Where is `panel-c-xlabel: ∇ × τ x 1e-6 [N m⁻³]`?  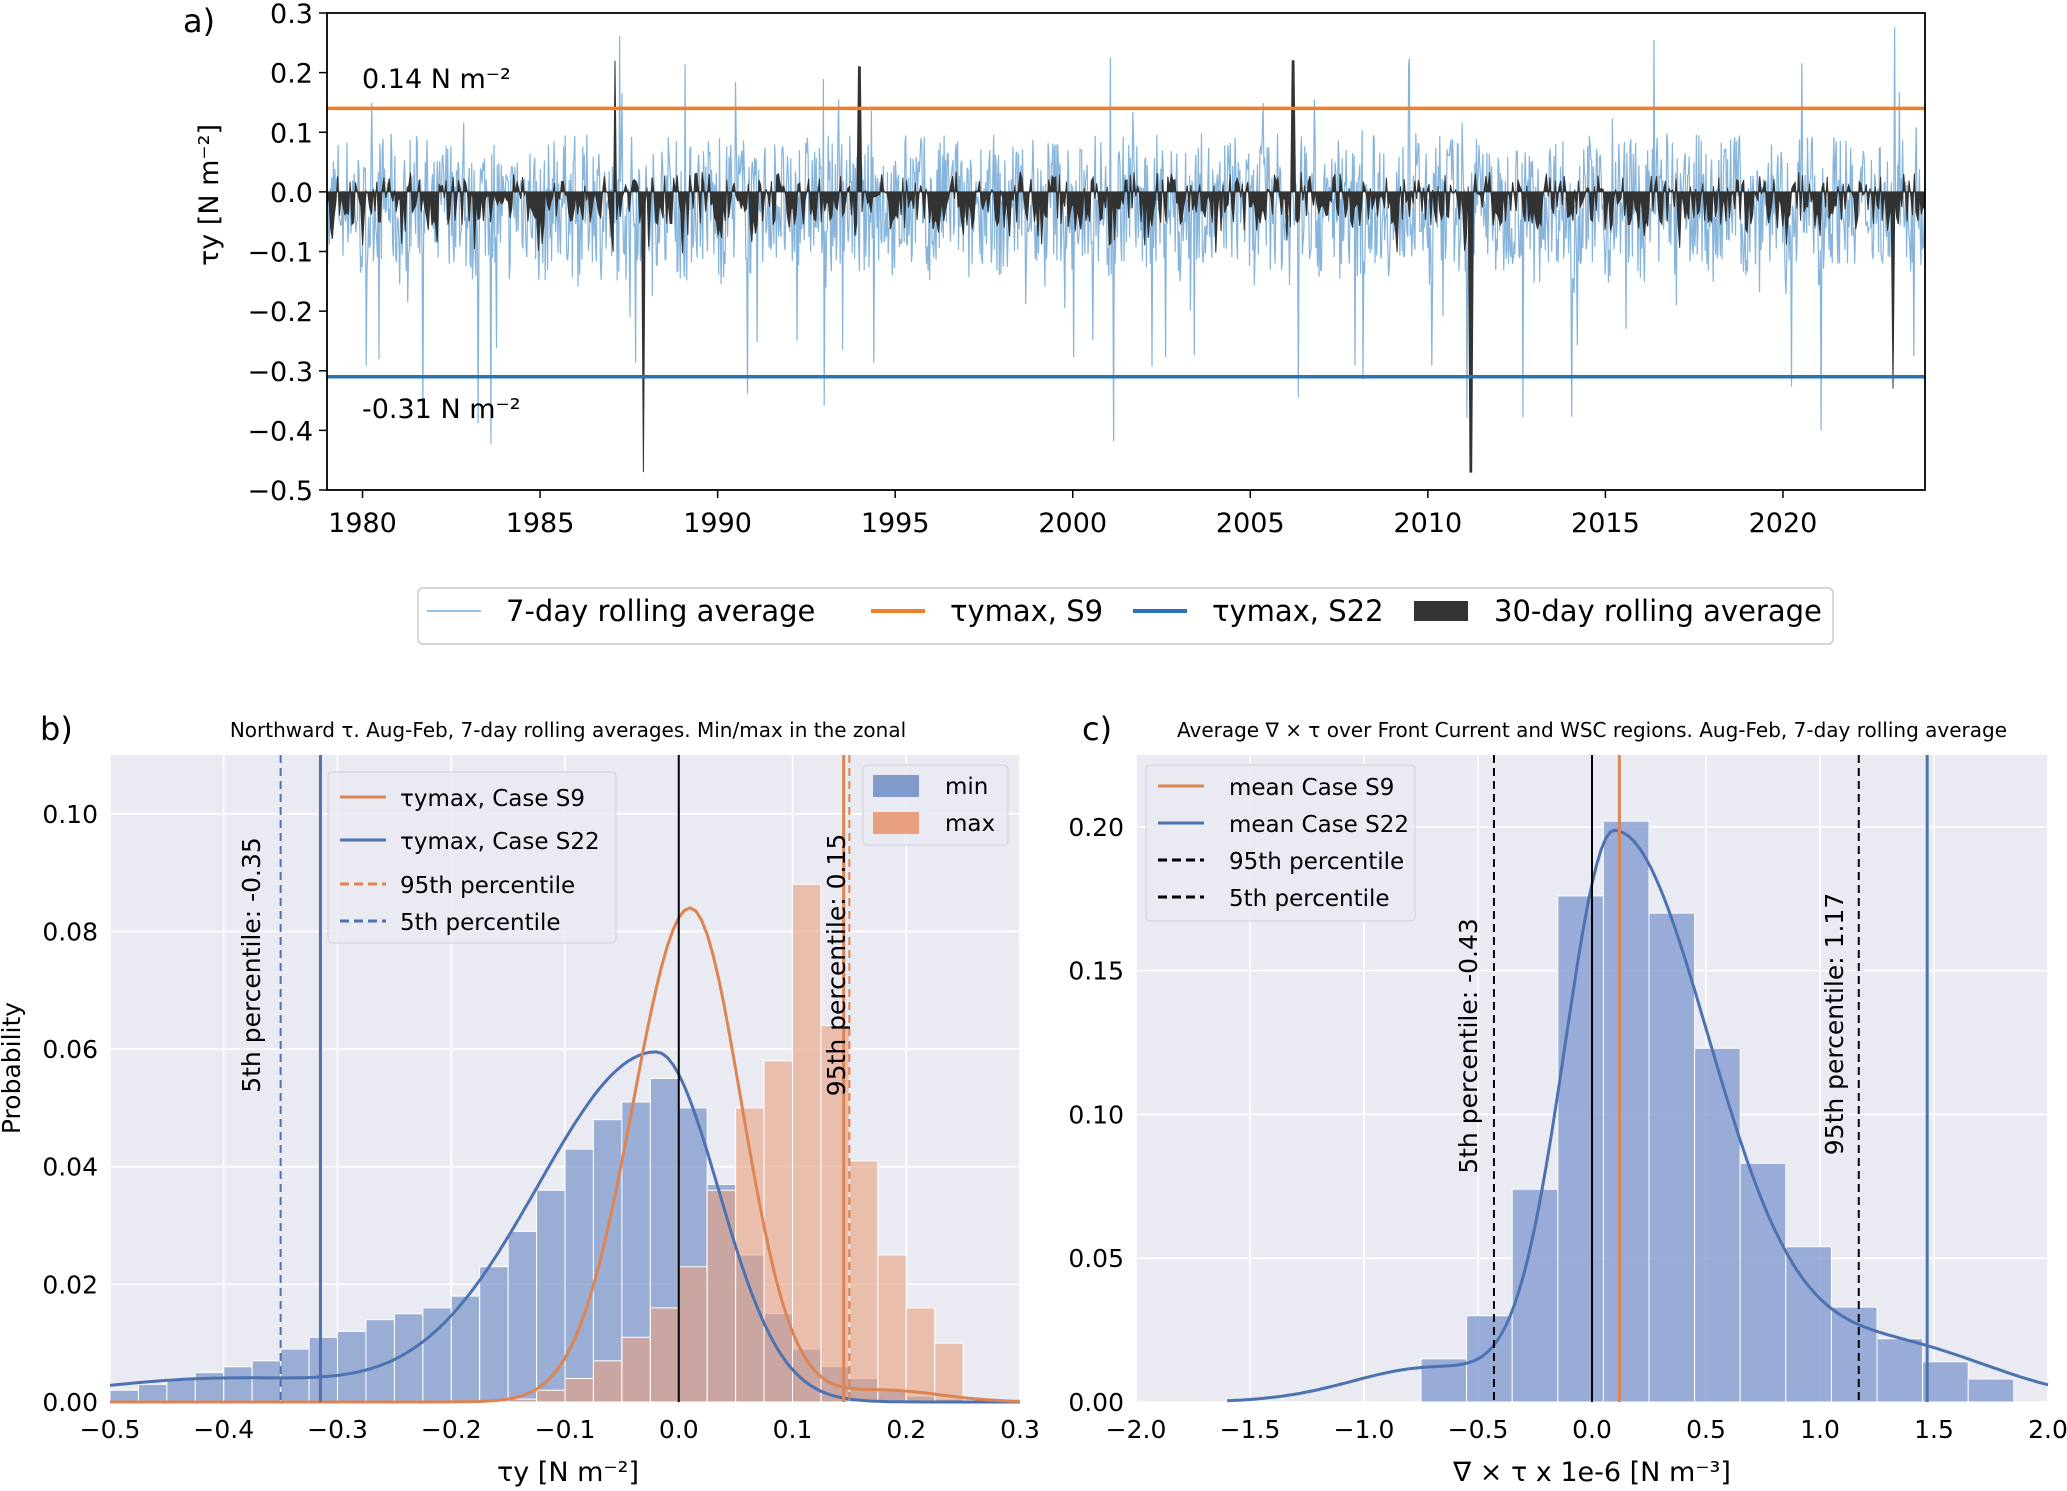 panel-c-xlabel: ∇ × τ x 1e-6 [N m⁻³] is located at coordinates (1591, 1472).